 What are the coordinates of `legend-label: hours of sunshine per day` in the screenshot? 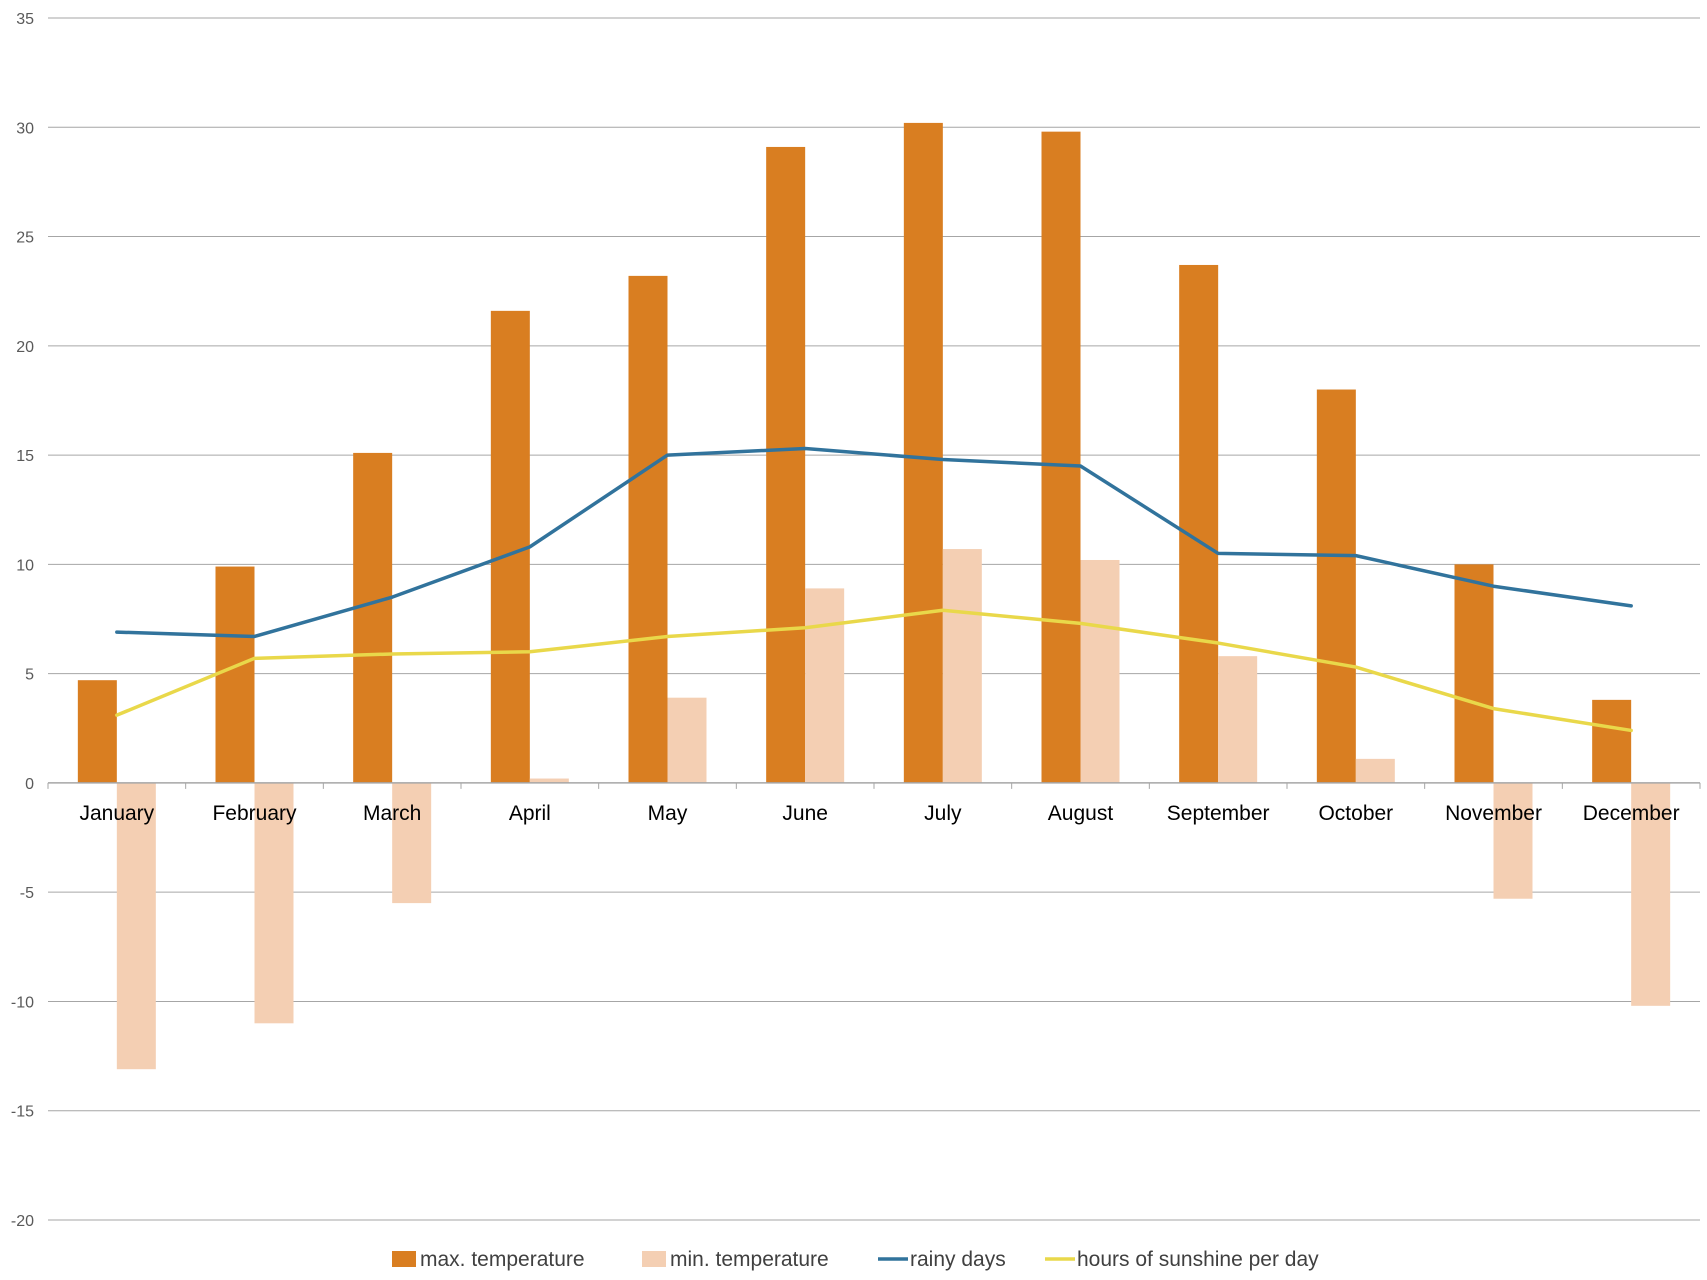 It's located at (1198, 1259).